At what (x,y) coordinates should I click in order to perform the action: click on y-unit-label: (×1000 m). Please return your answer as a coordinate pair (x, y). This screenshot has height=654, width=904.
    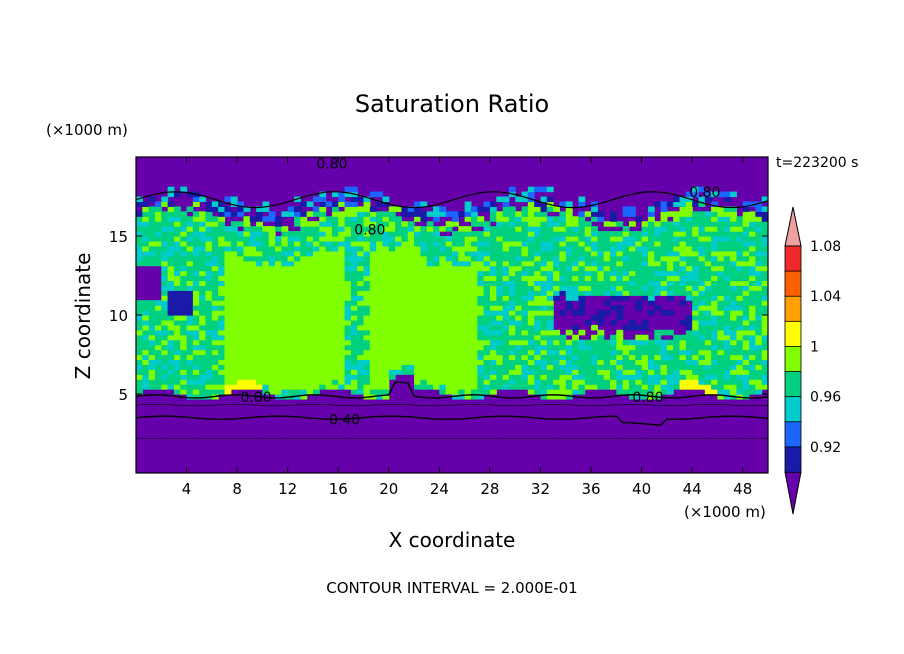
    Looking at the image, I should click on (87, 130).